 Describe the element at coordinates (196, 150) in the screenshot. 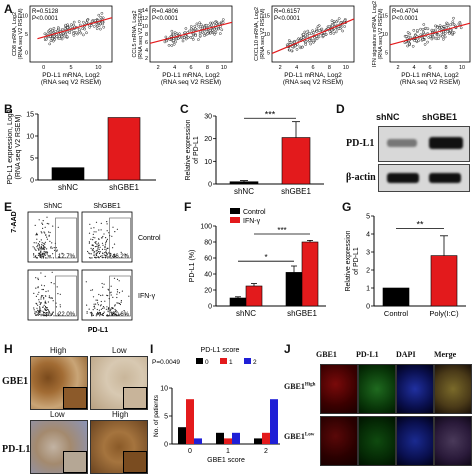

I see `y-axis-label-units: of PD-L1` at that location.